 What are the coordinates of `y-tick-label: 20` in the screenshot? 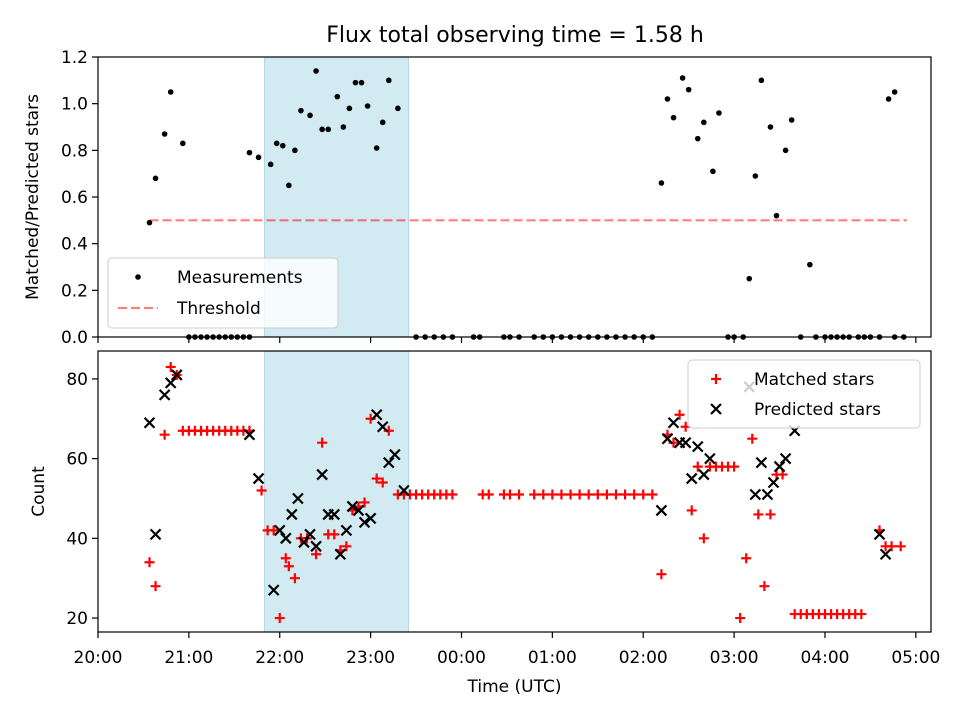 It's located at (77, 619).